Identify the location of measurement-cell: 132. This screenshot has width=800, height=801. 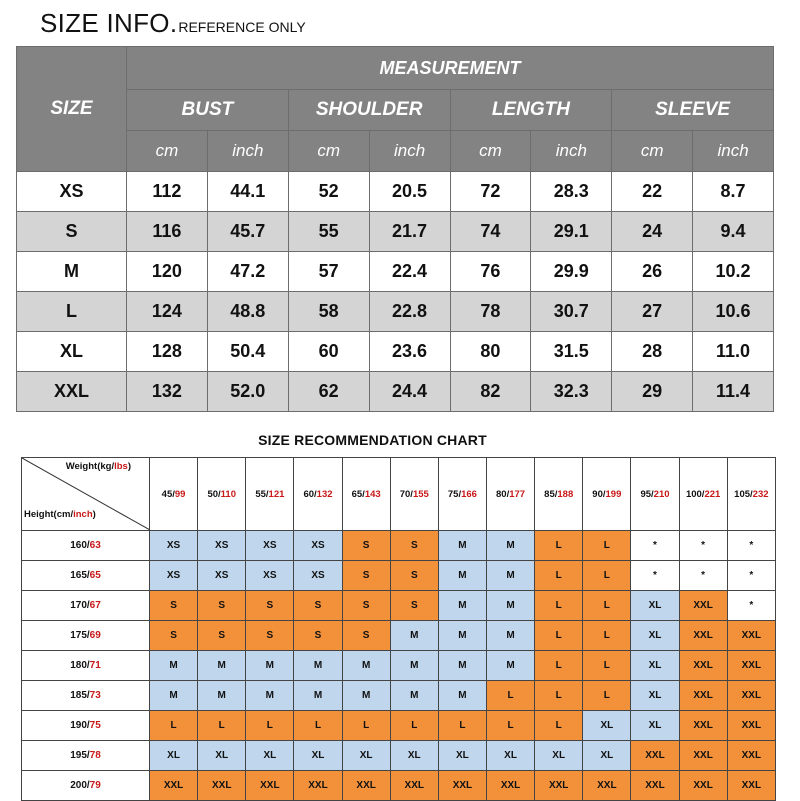
(167, 391).